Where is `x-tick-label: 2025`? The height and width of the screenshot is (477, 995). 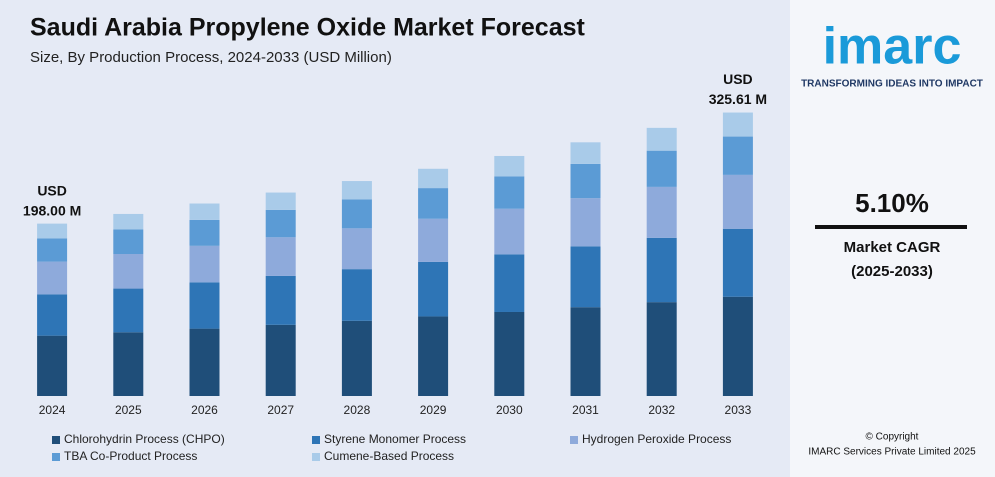
x-tick-label: 2025 is located at coordinates (128, 410).